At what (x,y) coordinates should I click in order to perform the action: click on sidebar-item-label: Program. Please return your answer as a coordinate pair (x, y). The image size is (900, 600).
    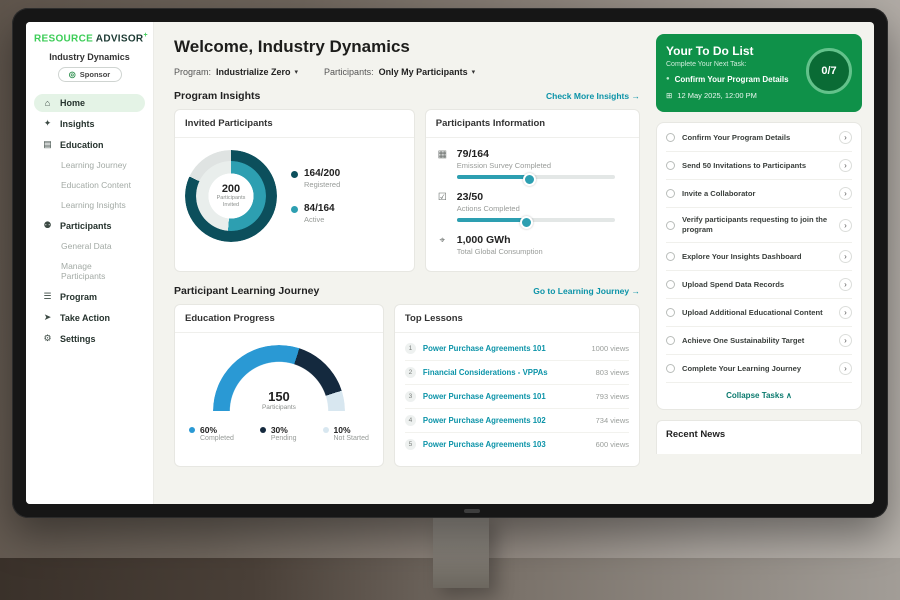
    Looking at the image, I should click on (79, 296).